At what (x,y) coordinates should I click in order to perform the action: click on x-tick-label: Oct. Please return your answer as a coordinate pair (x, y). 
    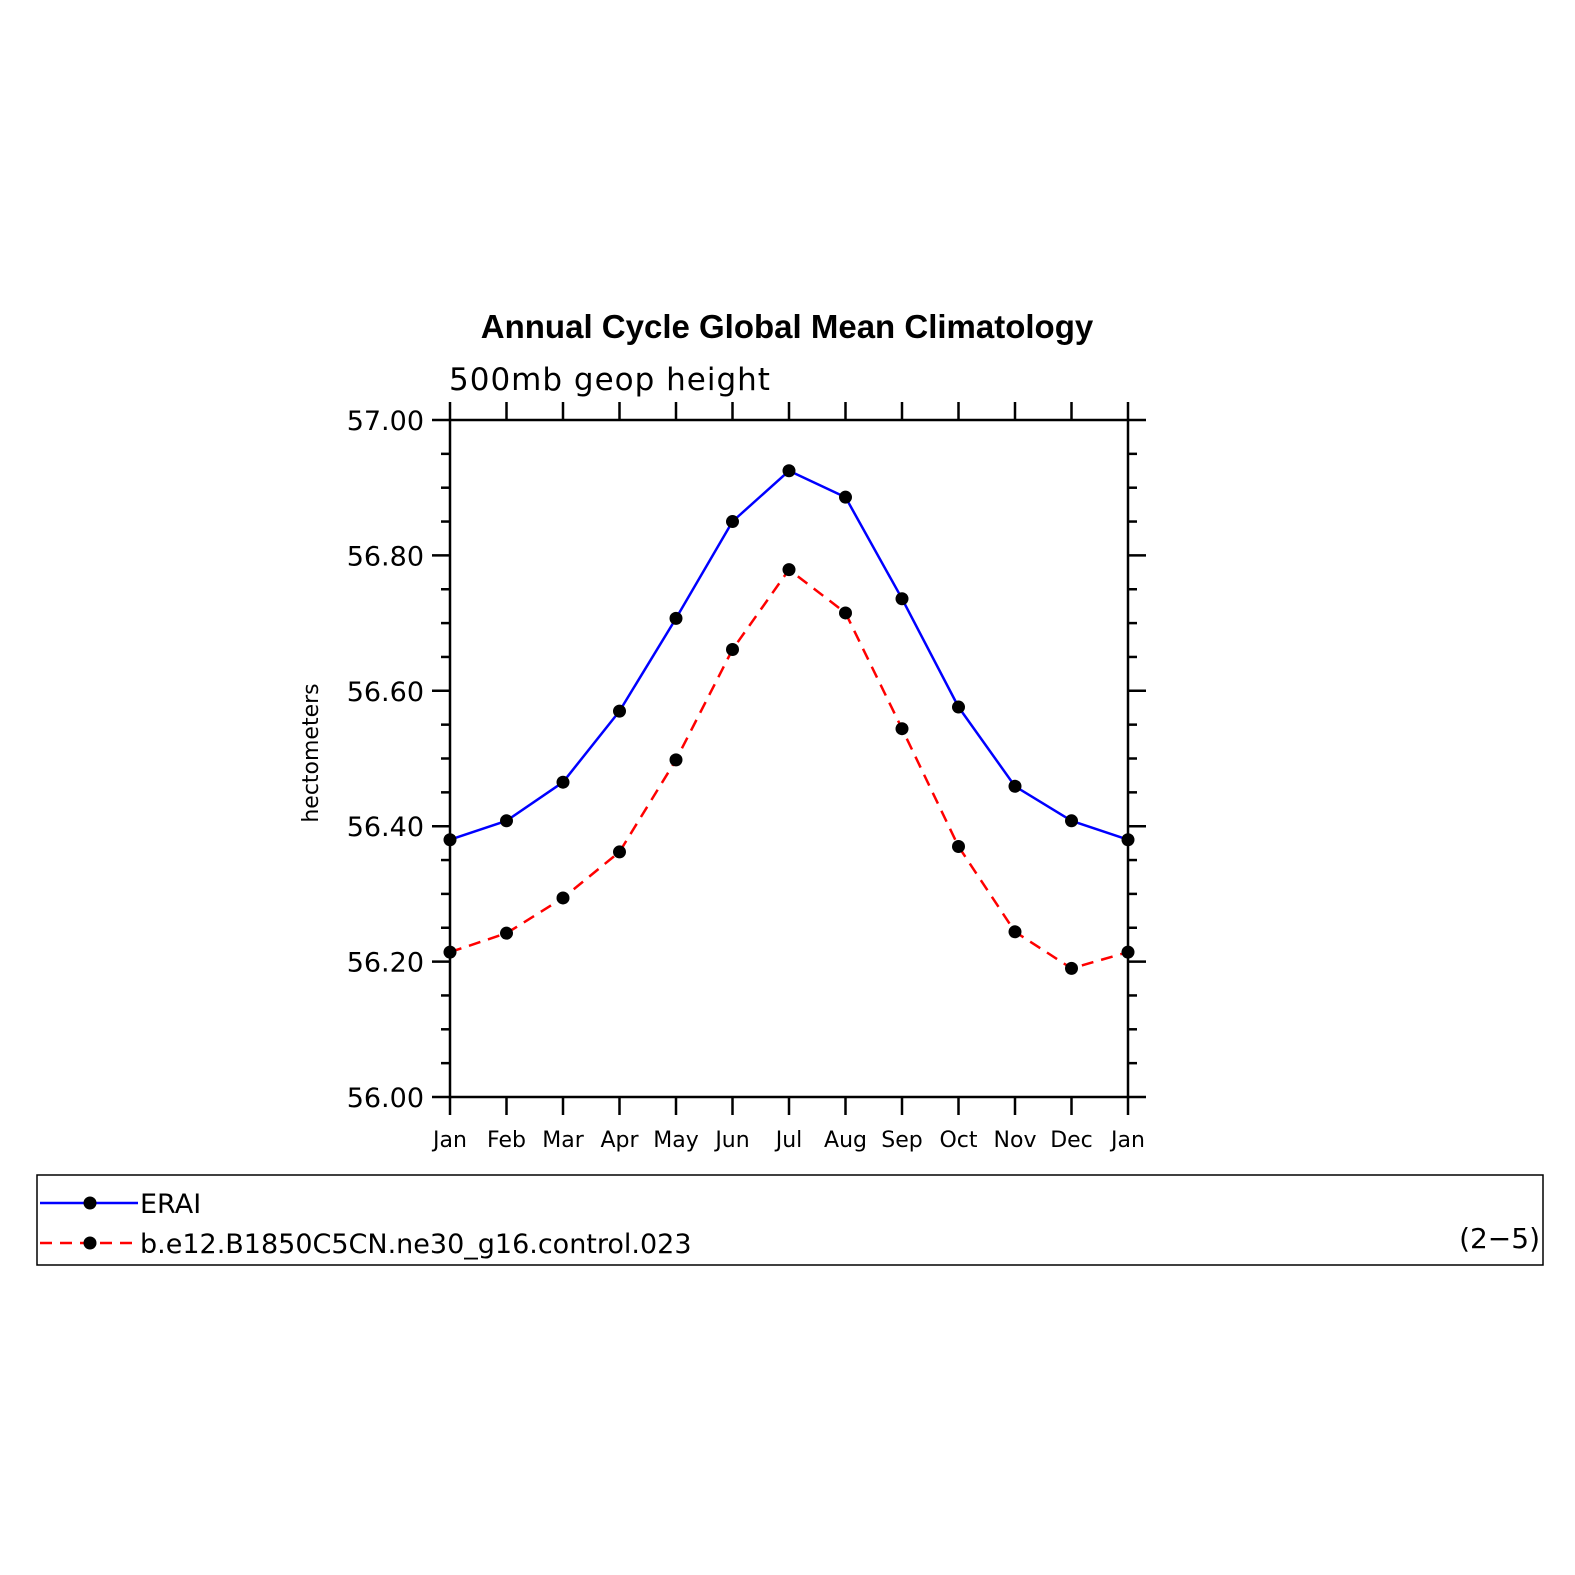
    Looking at the image, I should click on (958, 1140).